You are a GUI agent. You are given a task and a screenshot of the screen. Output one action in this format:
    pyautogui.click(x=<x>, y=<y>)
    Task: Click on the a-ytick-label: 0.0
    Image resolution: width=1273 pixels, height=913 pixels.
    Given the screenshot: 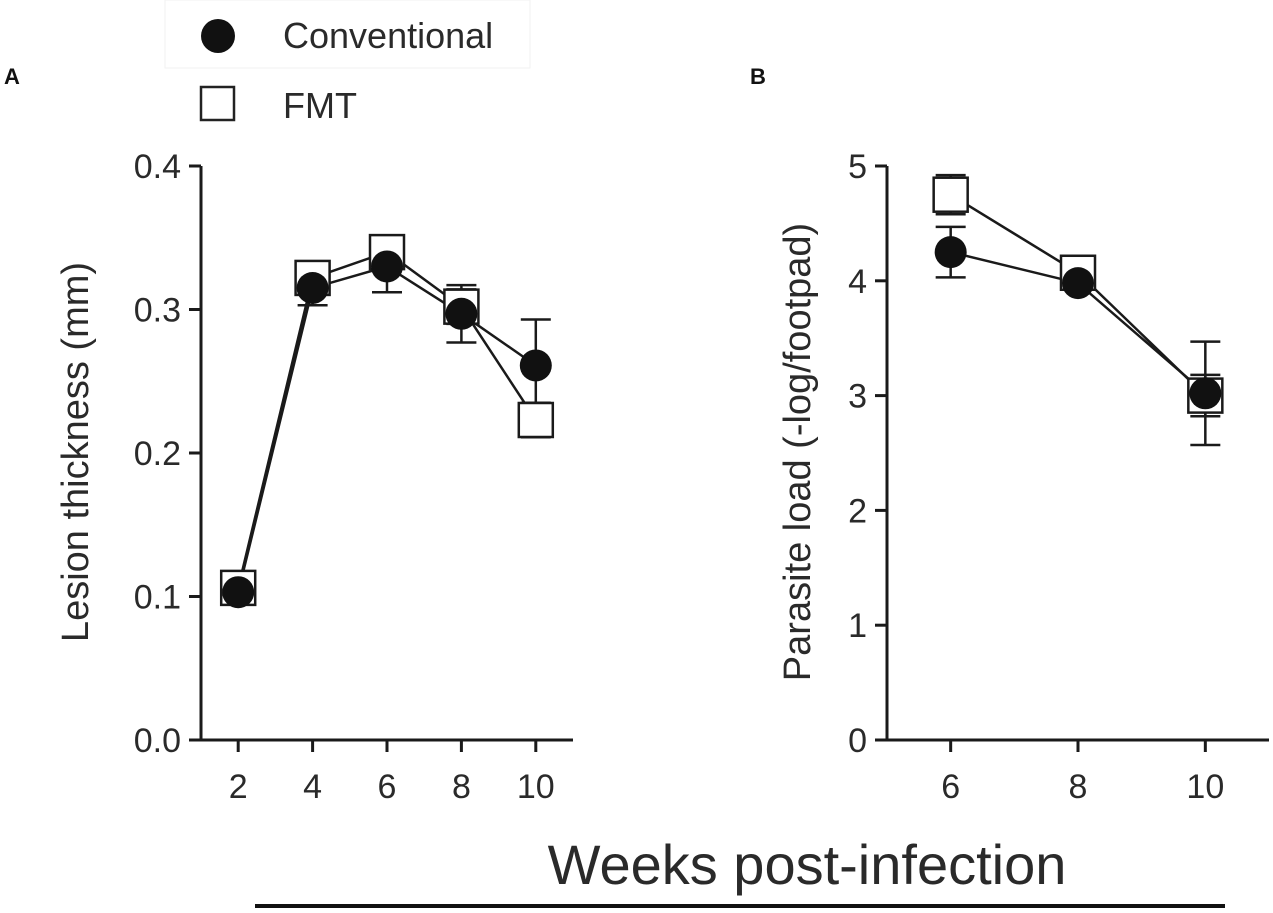 What is the action you would take?
    pyautogui.click(x=157, y=741)
    